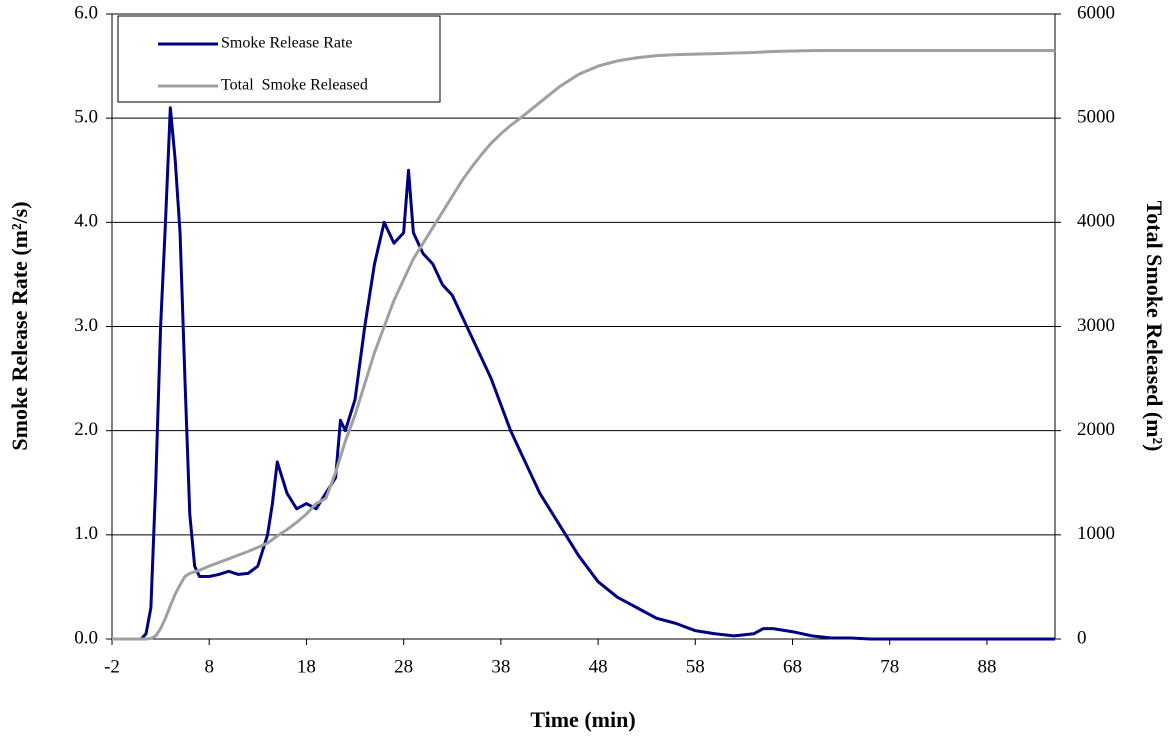 Image resolution: width=1176 pixels, height=746 pixels. What do you see at coordinates (1096, 221) in the screenshot?
I see `y2-tick-label: 4000` at bounding box center [1096, 221].